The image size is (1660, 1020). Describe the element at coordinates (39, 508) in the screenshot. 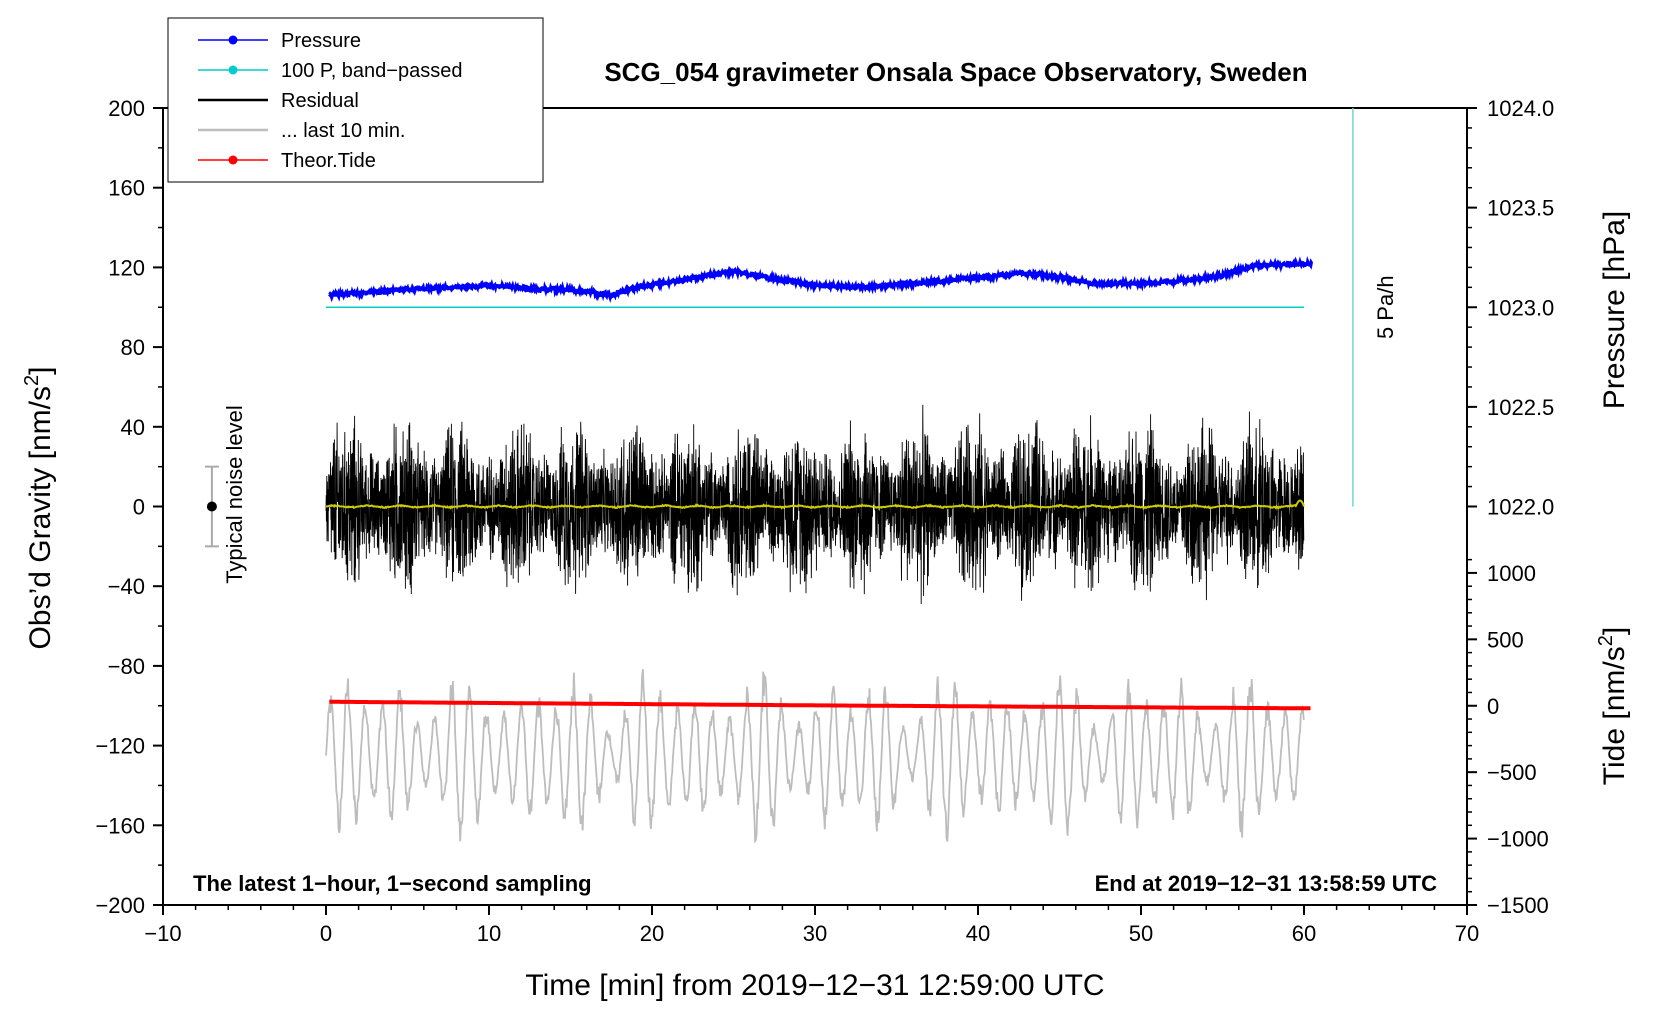

I see `y-axis-left-label: Obs’d Gravity [nm/s2]` at that location.